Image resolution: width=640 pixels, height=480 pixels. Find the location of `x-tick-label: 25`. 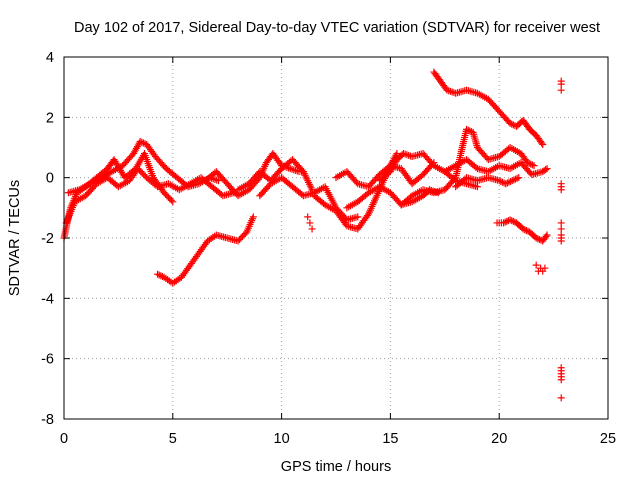

x-tick-label: 25 is located at coordinates (608, 439).